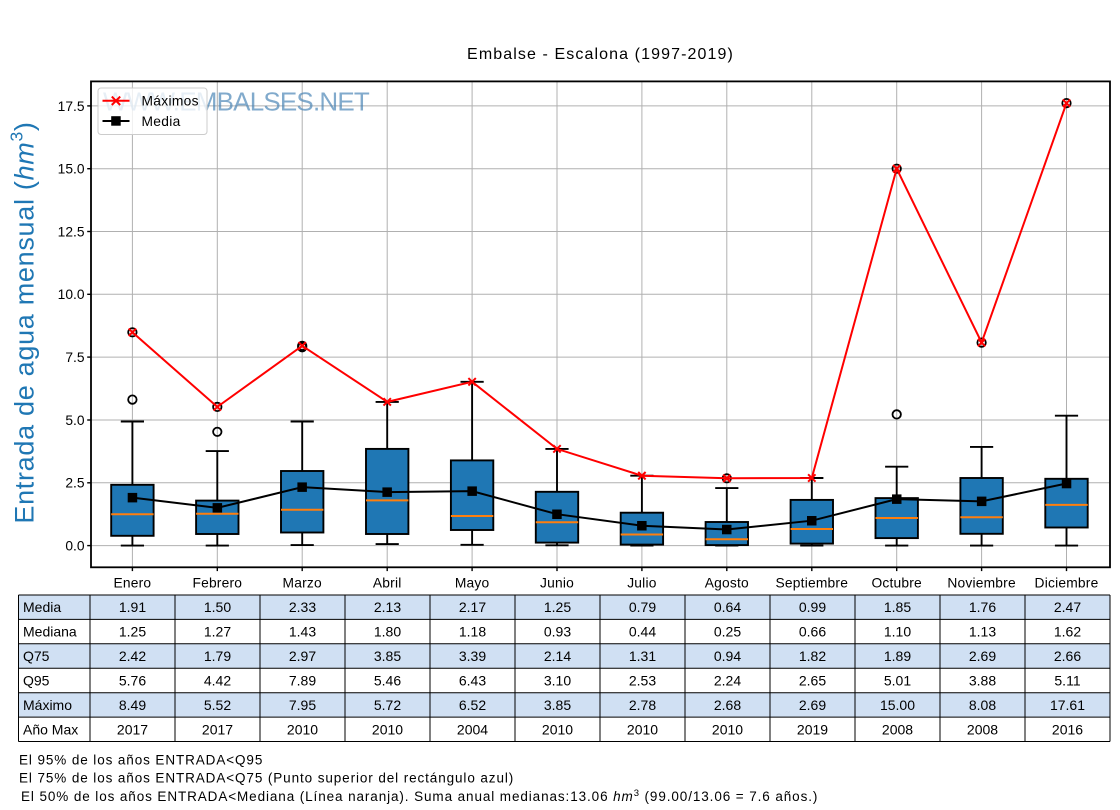 This screenshot has width=1120, height=810. Describe the element at coordinates (302, 681) in the screenshot. I see `svg-text: 7.89` at that location.